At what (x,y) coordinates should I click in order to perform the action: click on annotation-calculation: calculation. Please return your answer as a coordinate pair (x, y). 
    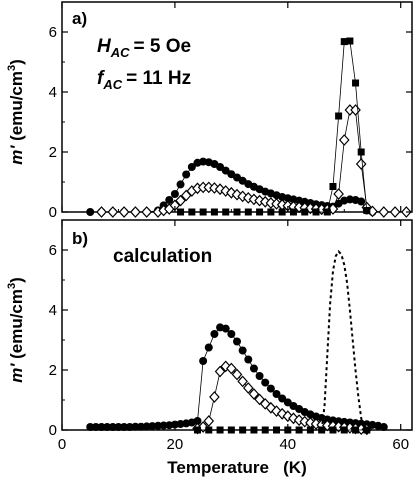
    Looking at the image, I should click on (162, 256).